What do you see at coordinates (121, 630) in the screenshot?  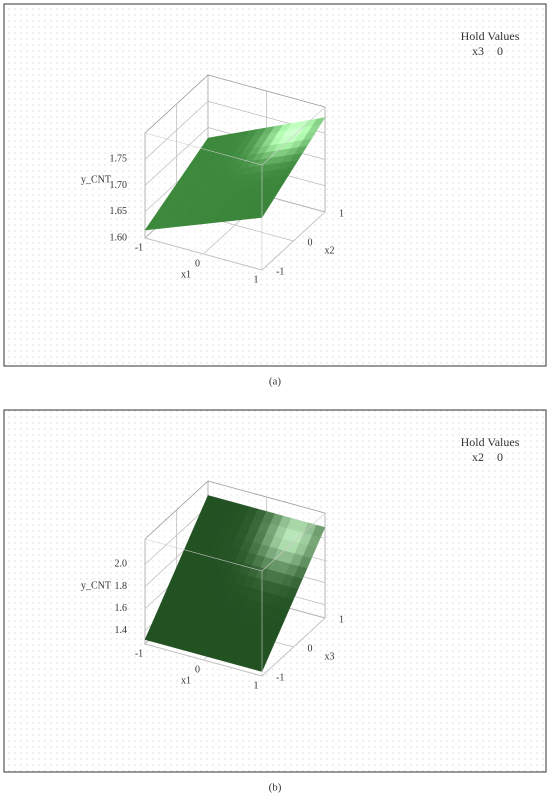 I see `z-tick-label: 1.4` at bounding box center [121, 630].